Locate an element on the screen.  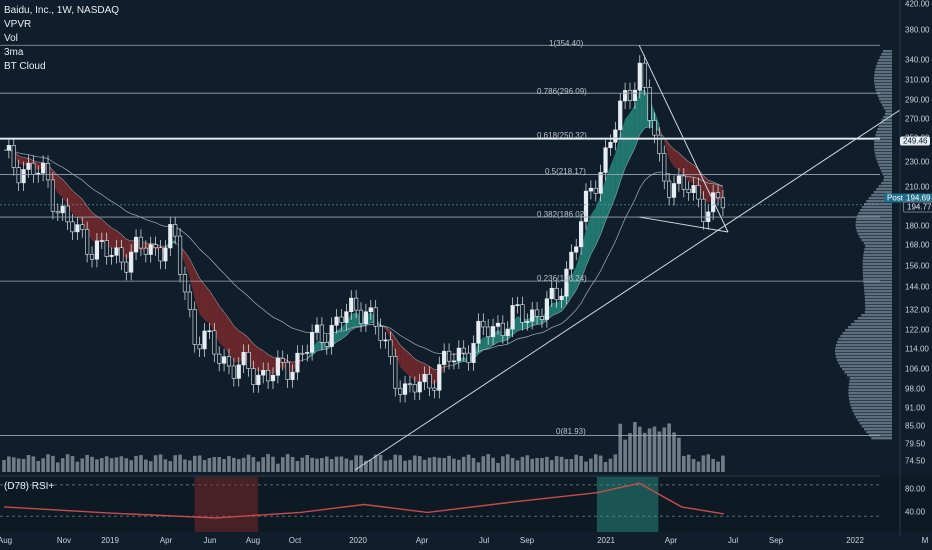
time-tick: Apr is located at coordinates (422, 540).